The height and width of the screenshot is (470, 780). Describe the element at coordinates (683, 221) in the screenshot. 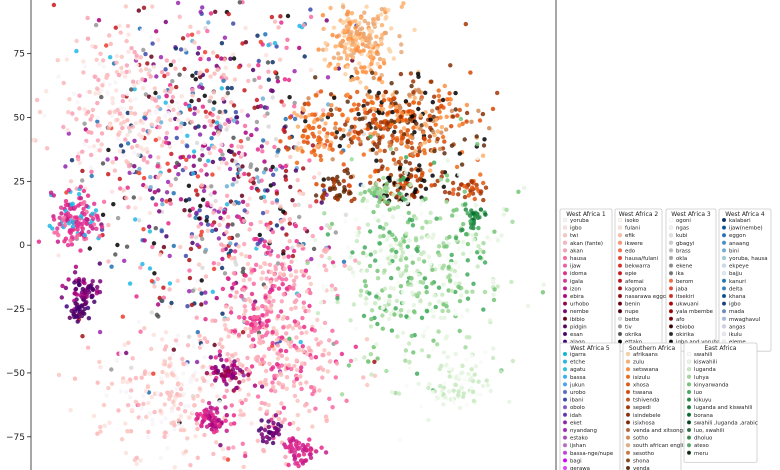

I see `legend-entry-label: ogoni` at that location.